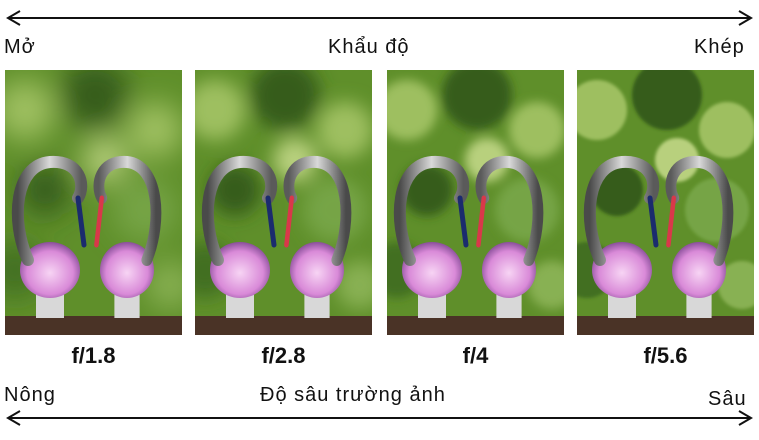  I want to click on aperture-title: Khẩu độ, so click(369, 47).